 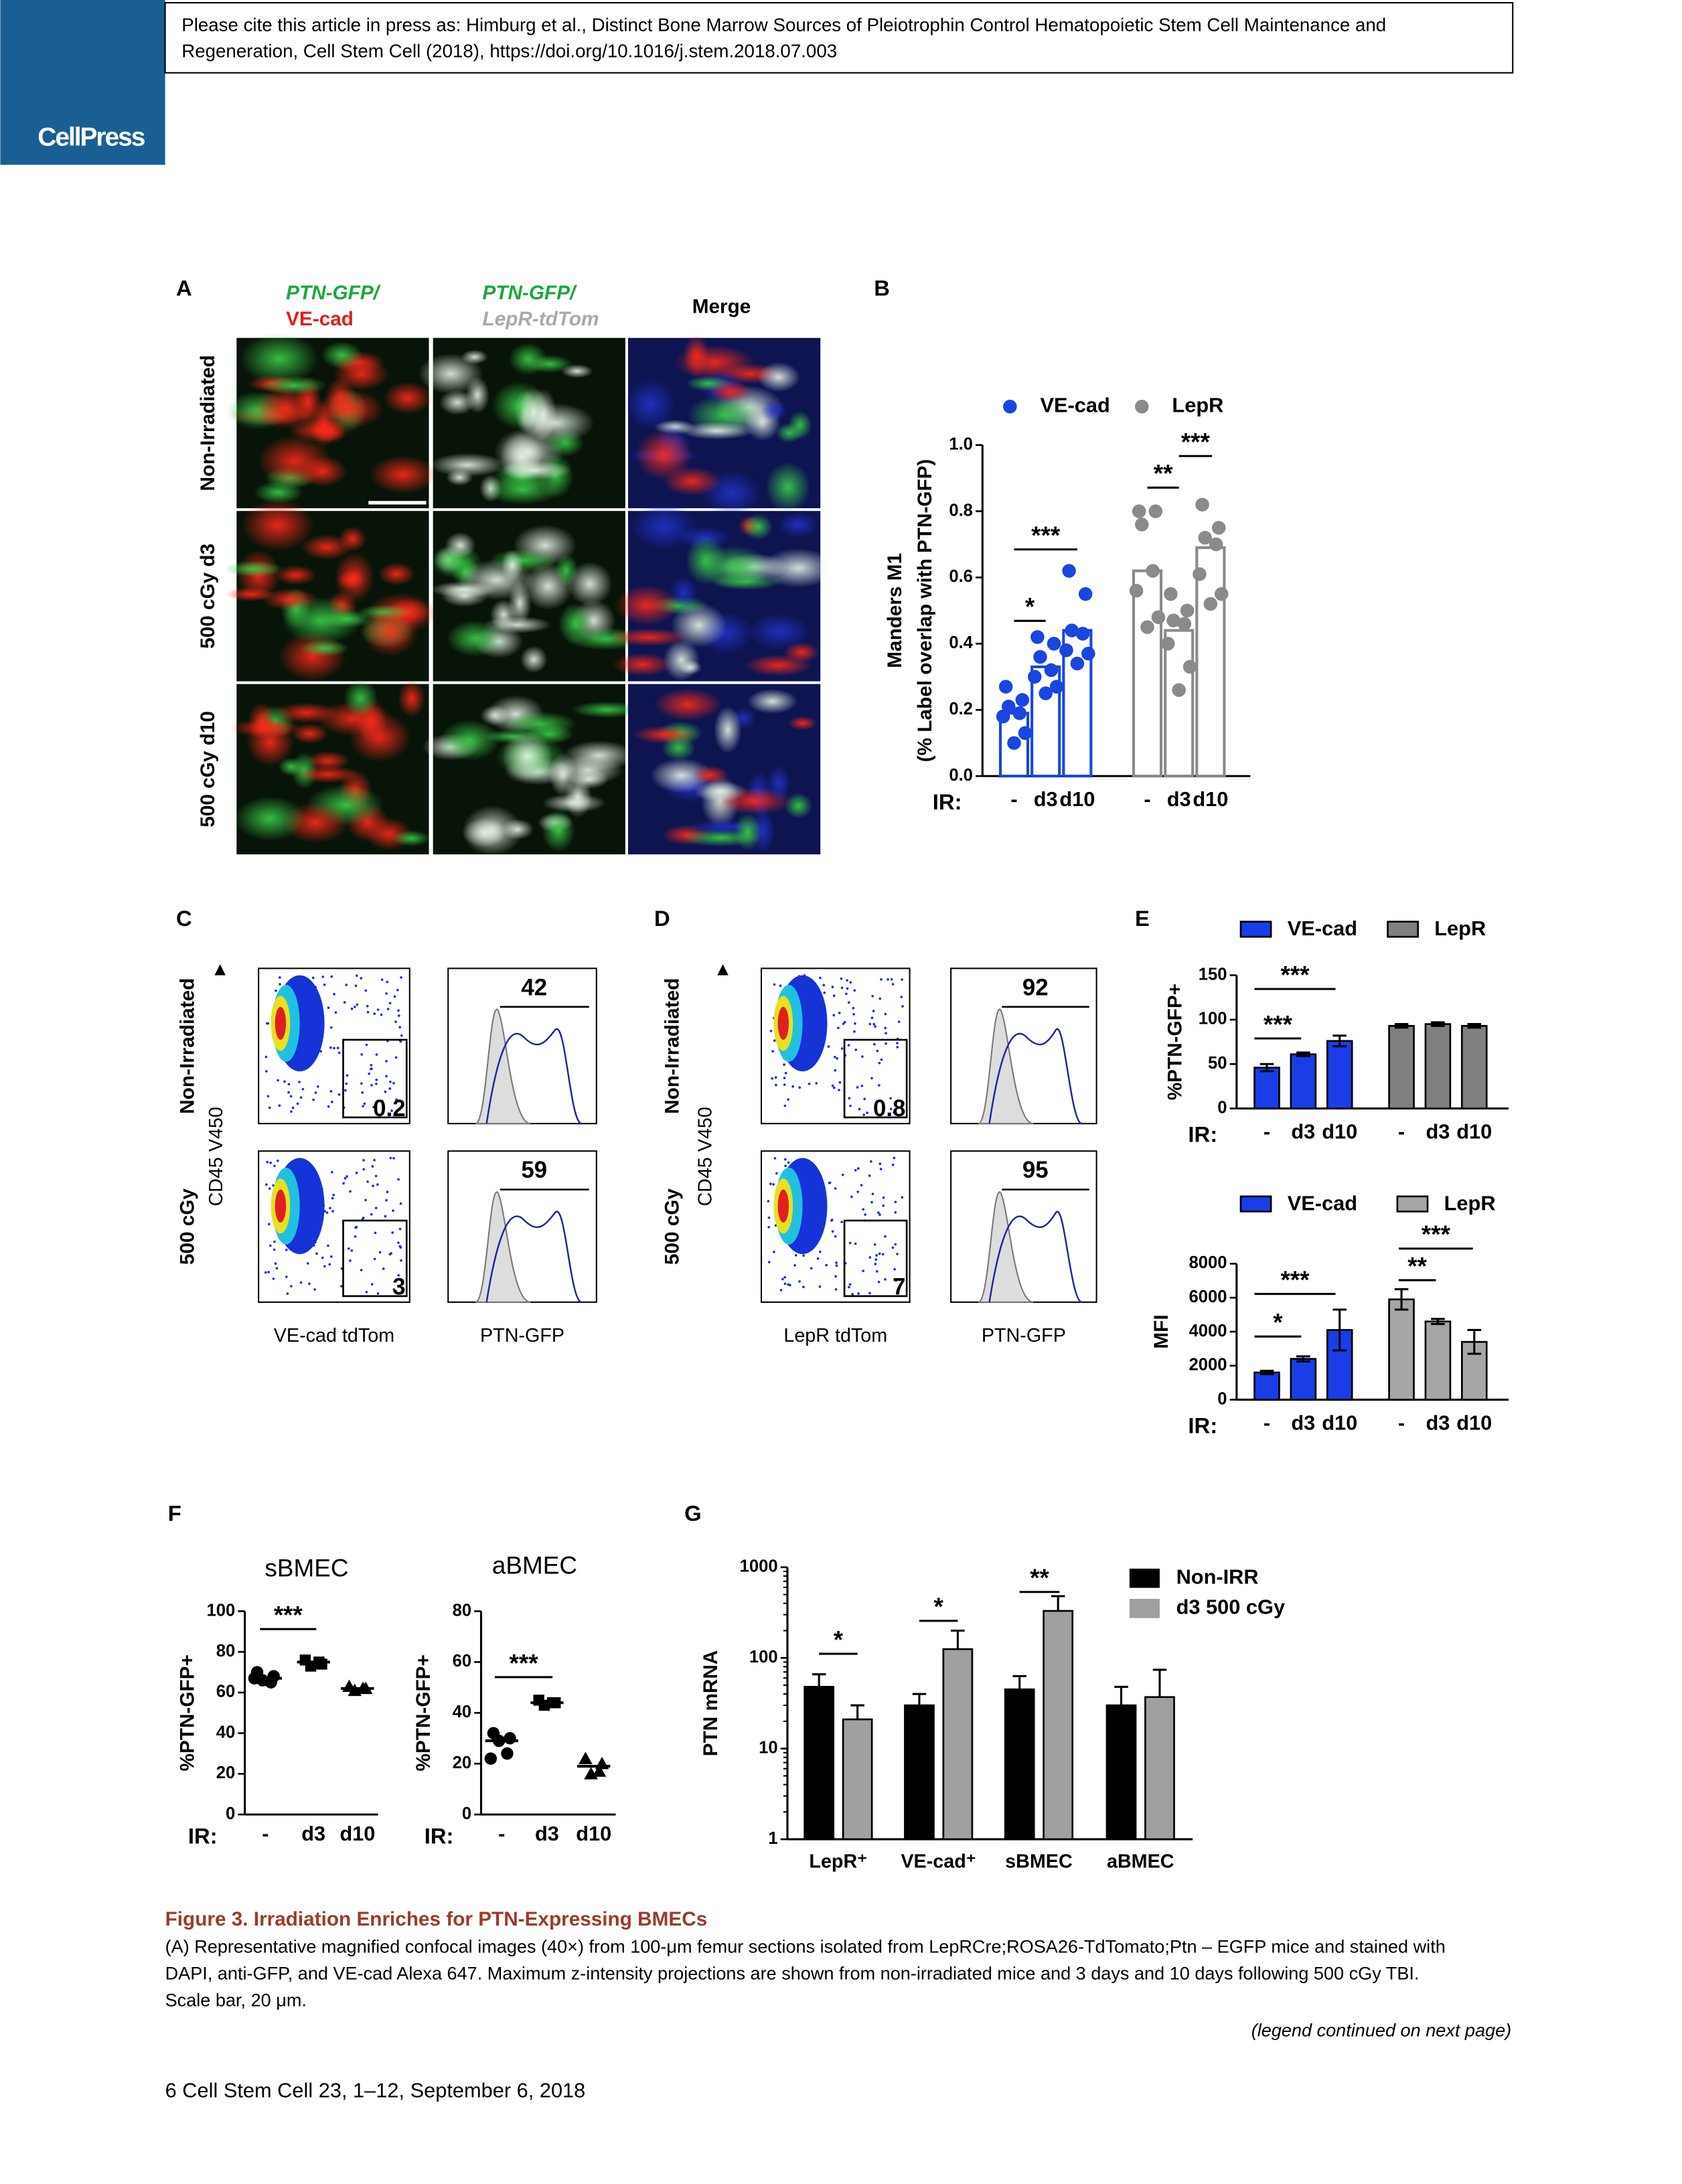 I want to click on caption-continued: (legend continued on next page), so click(x=1381, y=2029).